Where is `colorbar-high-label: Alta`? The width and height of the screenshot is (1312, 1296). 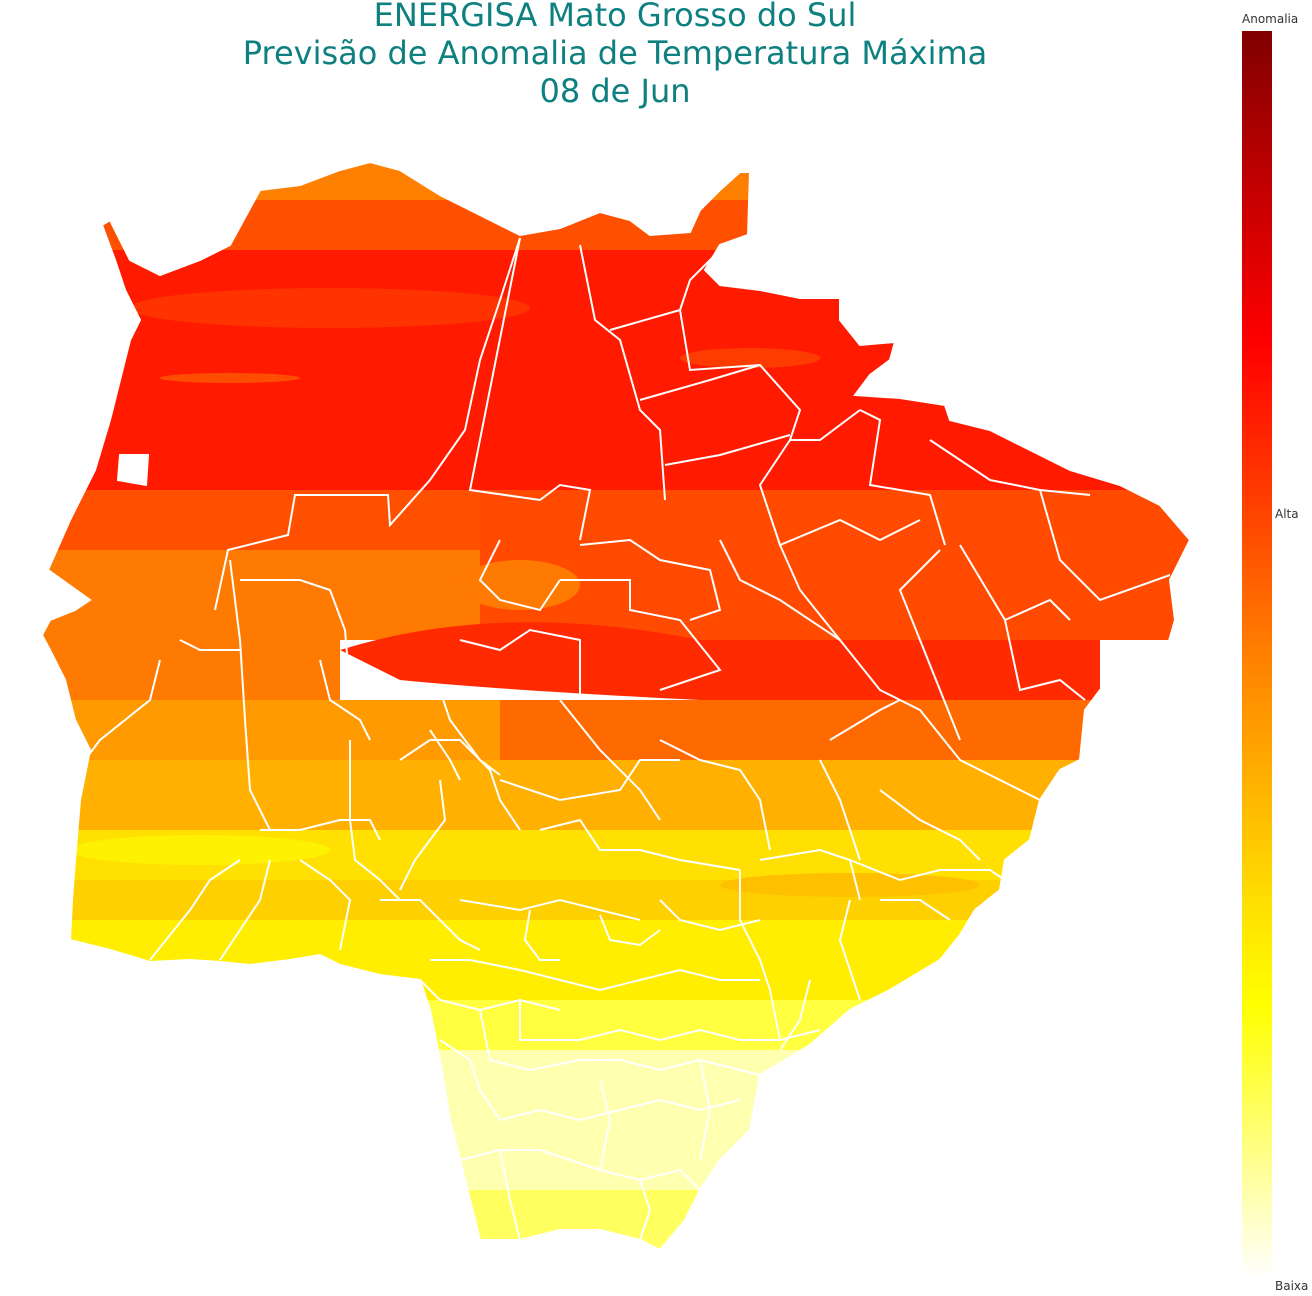 colorbar-high-label: Alta is located at coordinates (1287, 514).